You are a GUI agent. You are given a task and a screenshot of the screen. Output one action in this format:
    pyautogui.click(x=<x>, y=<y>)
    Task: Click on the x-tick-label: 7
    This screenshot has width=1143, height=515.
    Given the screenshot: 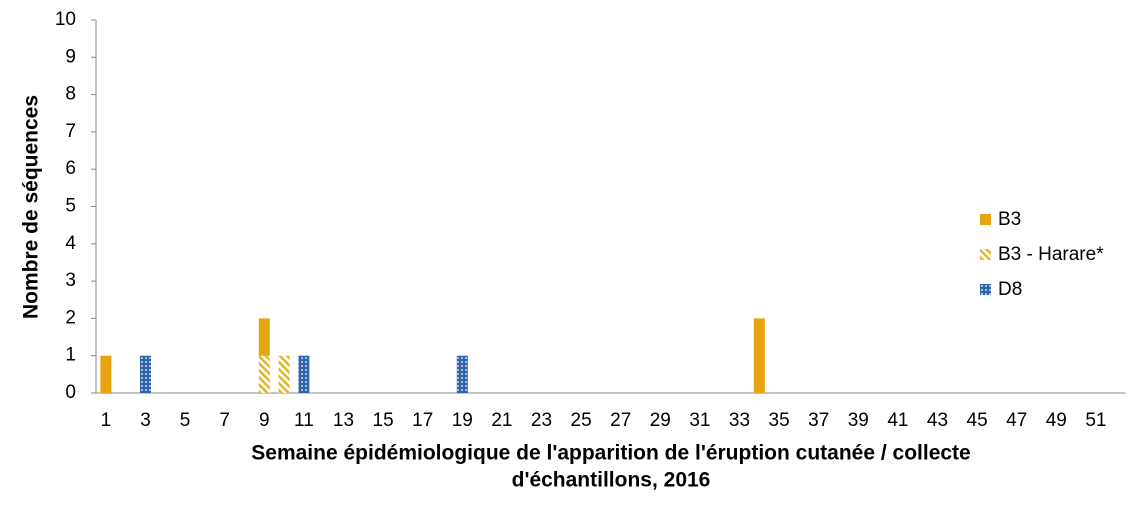 What is the action you would take?
    pyautogui.click(x=224, y=420)
    